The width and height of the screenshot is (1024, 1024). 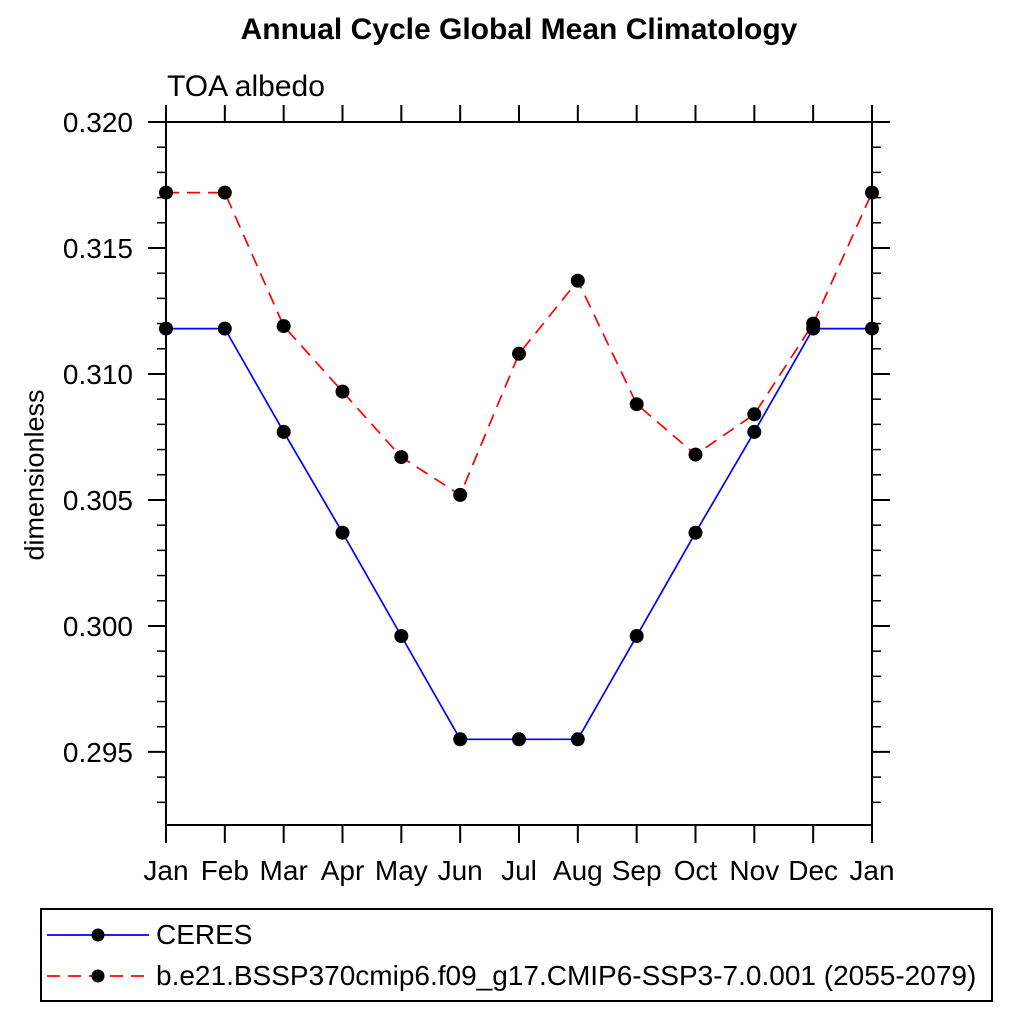 I want to click on x-tick-label: Aug, so click(x=578, y=870).